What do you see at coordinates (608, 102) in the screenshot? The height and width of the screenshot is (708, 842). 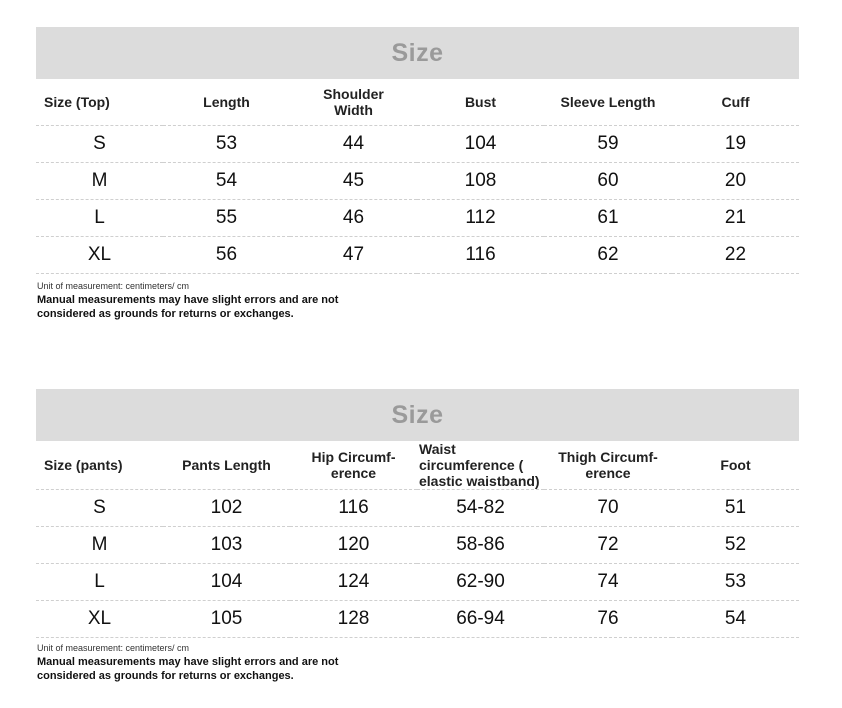 I see `header-sleeve-length: Sleeve Length` at bounding box center [608, 102].